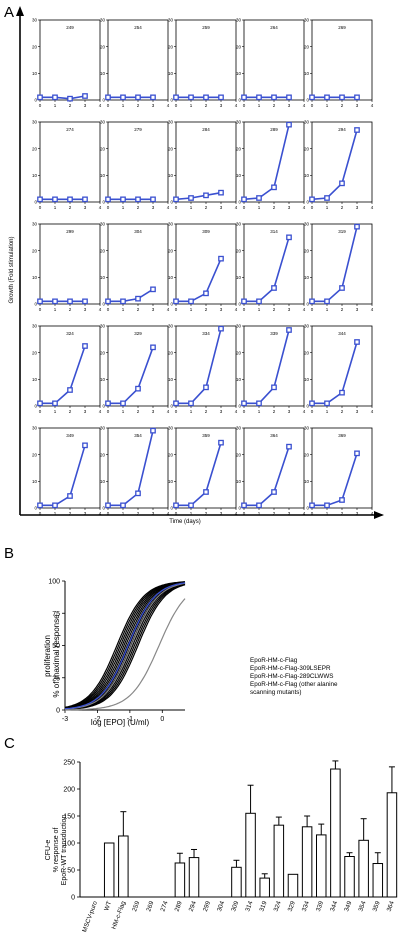 The width and height of the screenshot is (400, 951). Describe the element at coordinates (274, 231) in the screenshot. I see `subplot-label: 314` at that location.